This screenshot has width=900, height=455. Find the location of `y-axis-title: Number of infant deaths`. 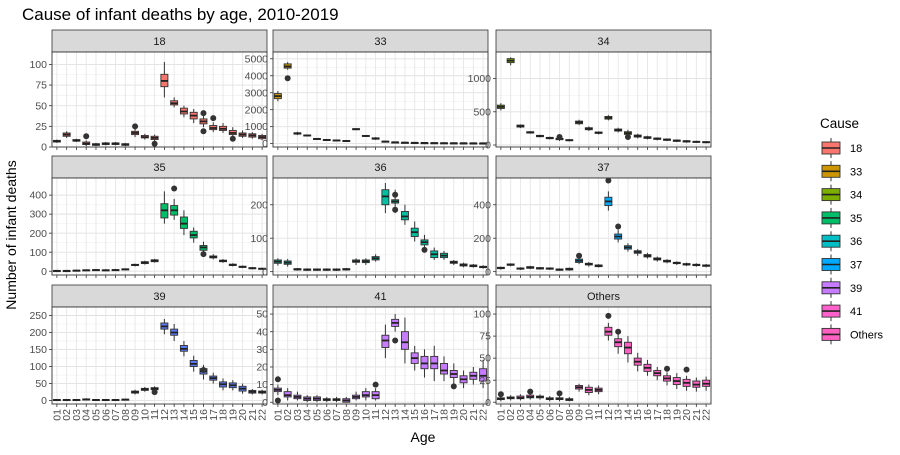

y-axis-title: Number of infant deaths is located at coordinates (11, 234).